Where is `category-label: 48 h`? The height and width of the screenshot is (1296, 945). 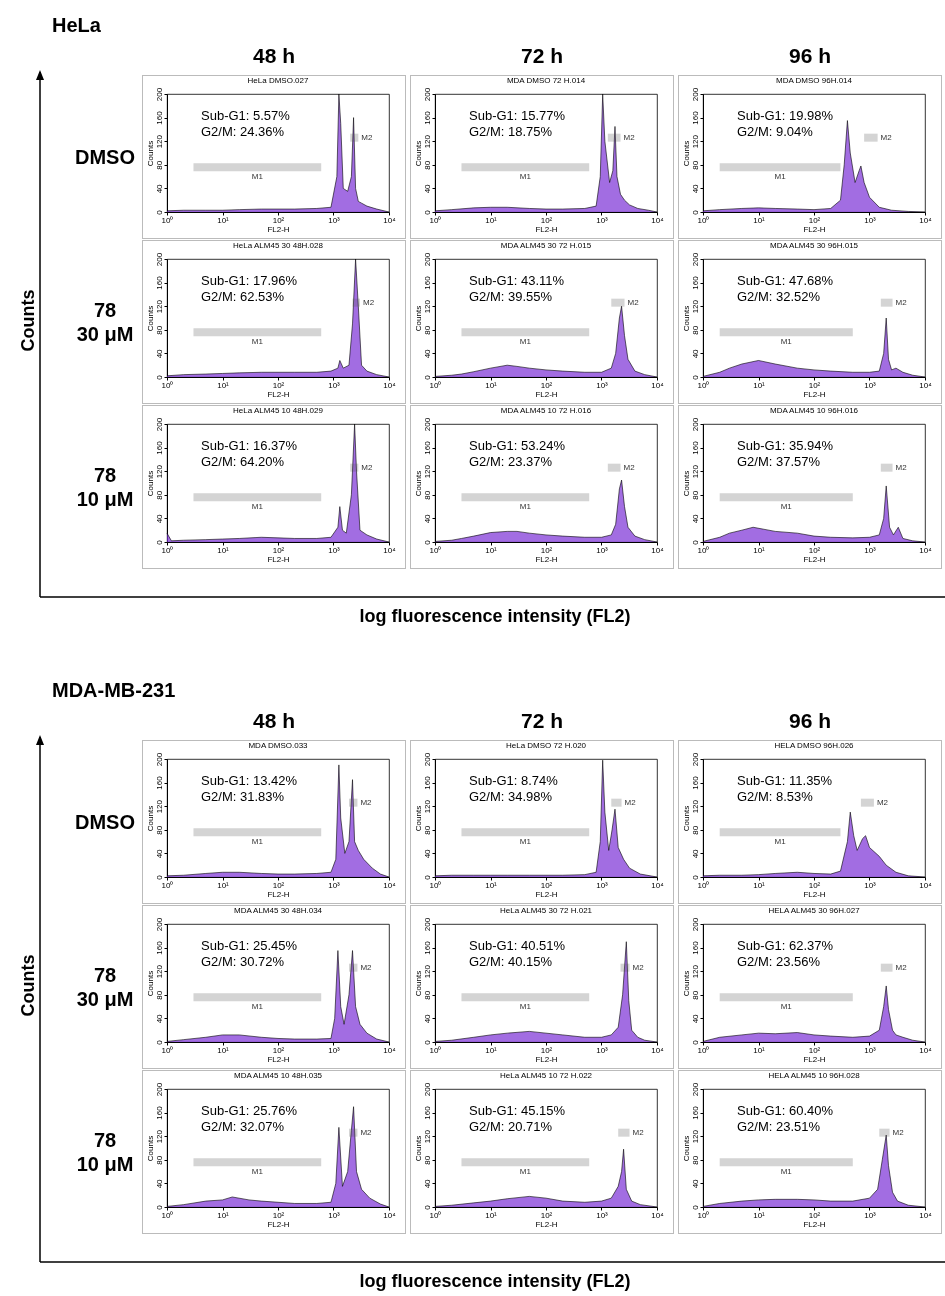
category-label: 48 h is located at coordinates (274, 721).